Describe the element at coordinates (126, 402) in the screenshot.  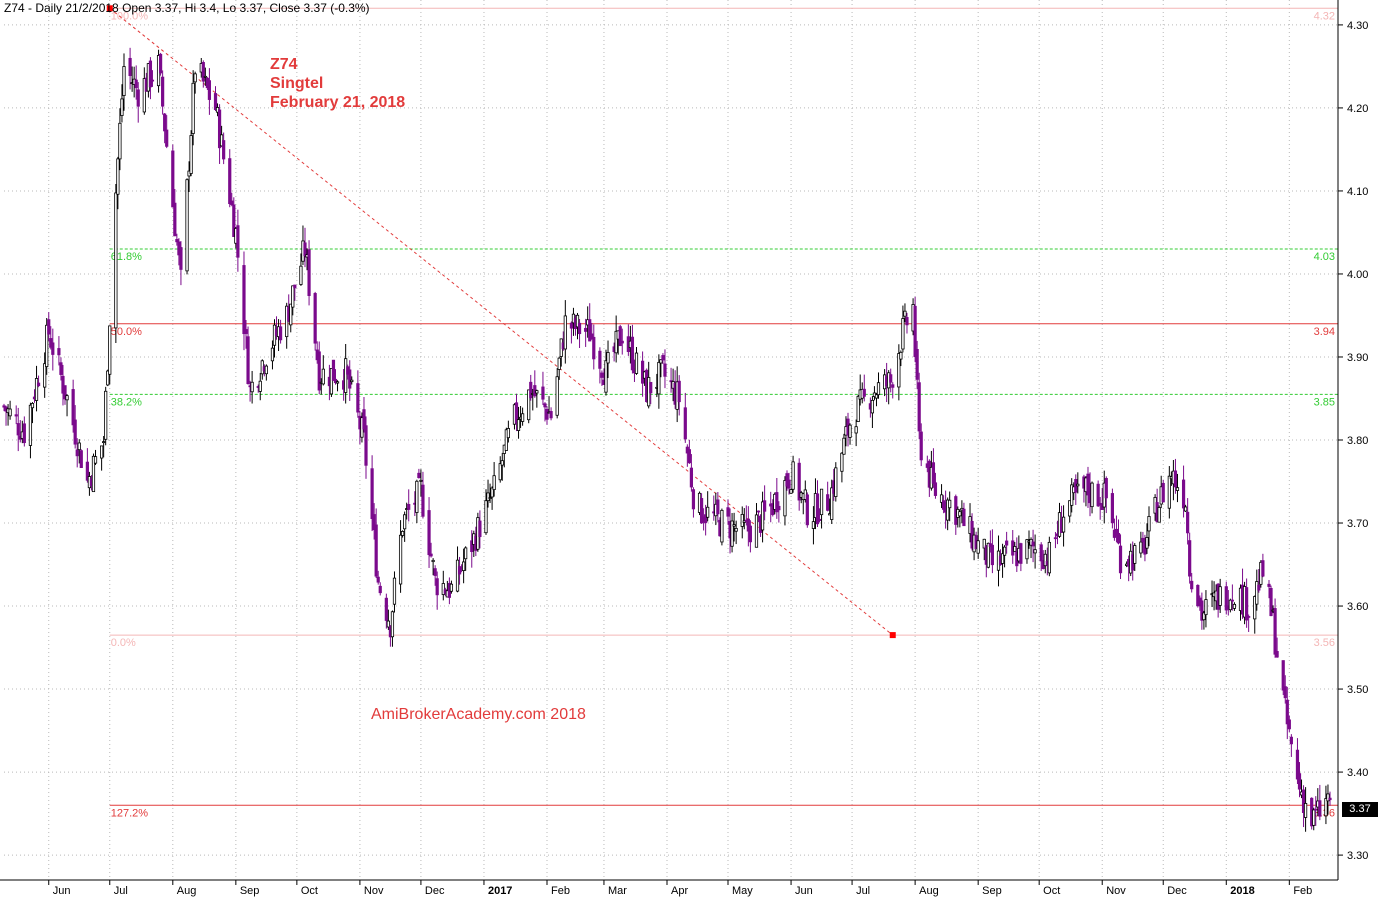
I see `fib-level-pct: 38.2%` at that location.